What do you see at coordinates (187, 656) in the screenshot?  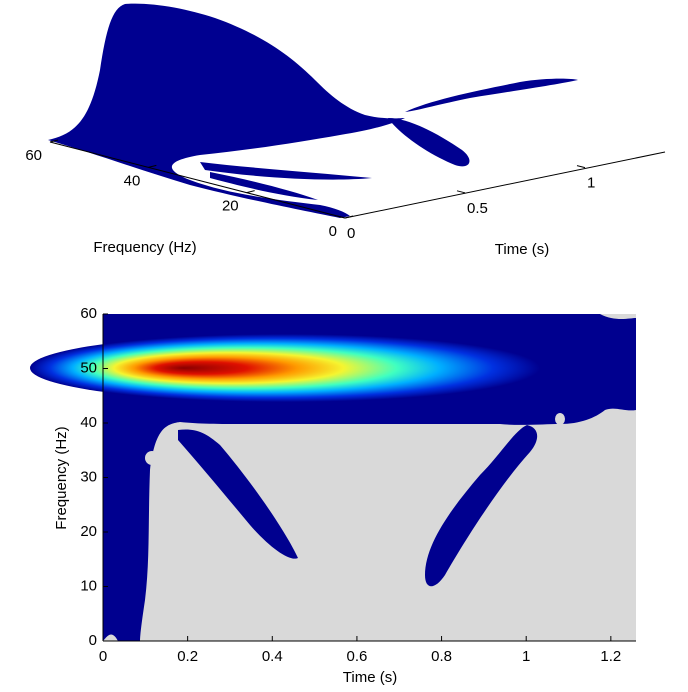 I see `x-tick-label: 0.2` at bounding box center [187, 656].